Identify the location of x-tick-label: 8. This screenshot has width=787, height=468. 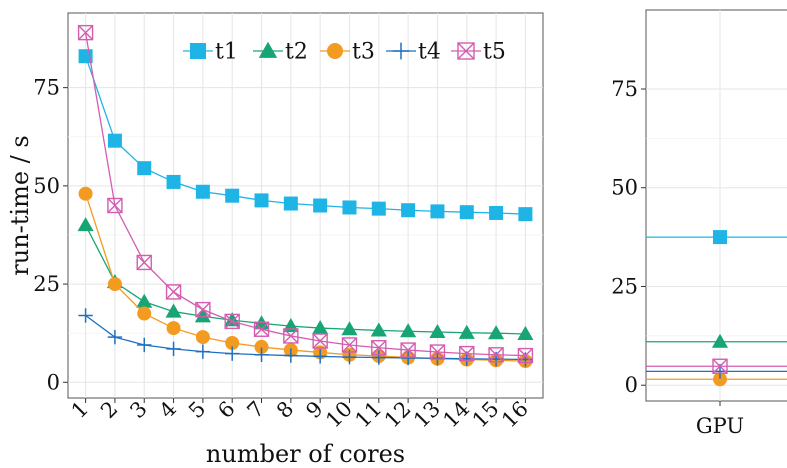
(285, 410).